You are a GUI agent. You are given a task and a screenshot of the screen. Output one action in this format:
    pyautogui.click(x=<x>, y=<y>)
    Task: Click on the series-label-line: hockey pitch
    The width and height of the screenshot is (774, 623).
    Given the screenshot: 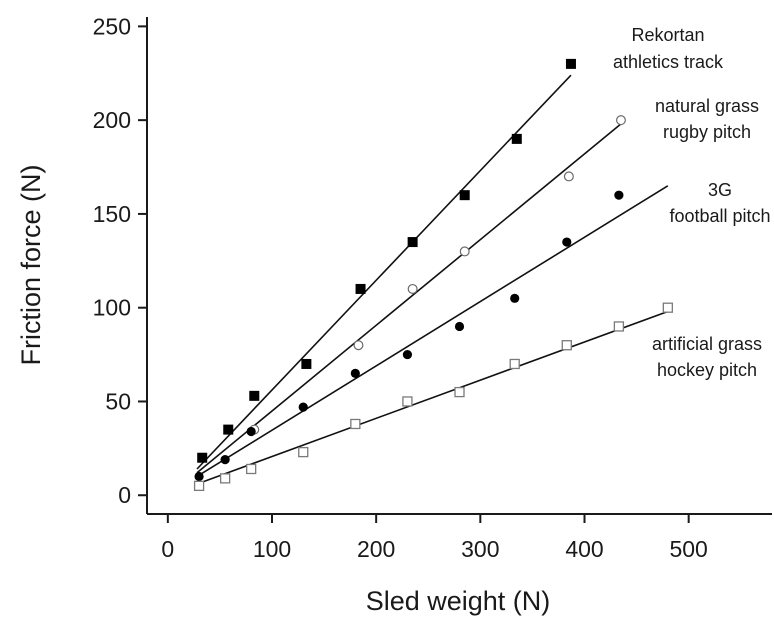 What is the action you would take?
    pyautogui.click(x=707, y=370)
    